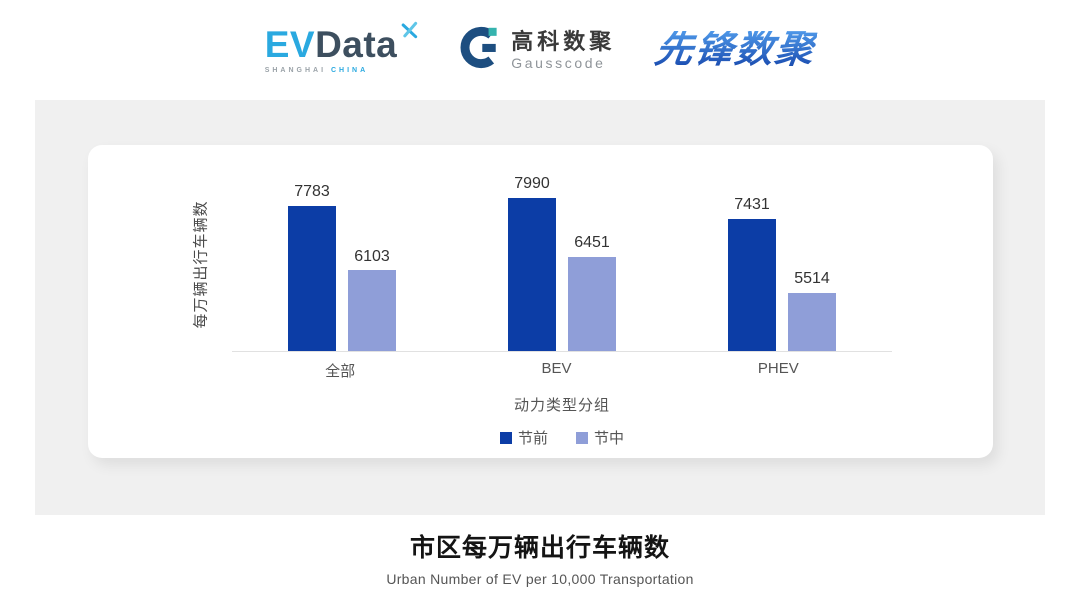 The width and height of the screenshot is (1080, 608). I want to click on category-label: BEV, so click(556, 368).